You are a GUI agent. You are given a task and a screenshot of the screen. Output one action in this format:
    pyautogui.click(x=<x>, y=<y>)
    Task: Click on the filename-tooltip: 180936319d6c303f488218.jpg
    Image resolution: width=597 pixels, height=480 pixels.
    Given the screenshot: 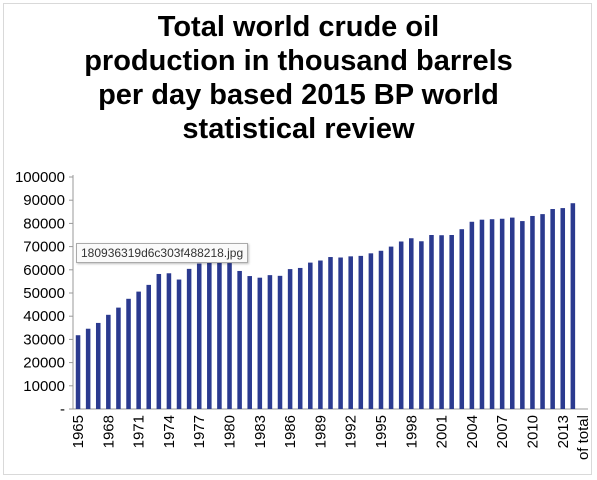 What is the action you would take?
    pyautogui.click(x=162, y=253)
    